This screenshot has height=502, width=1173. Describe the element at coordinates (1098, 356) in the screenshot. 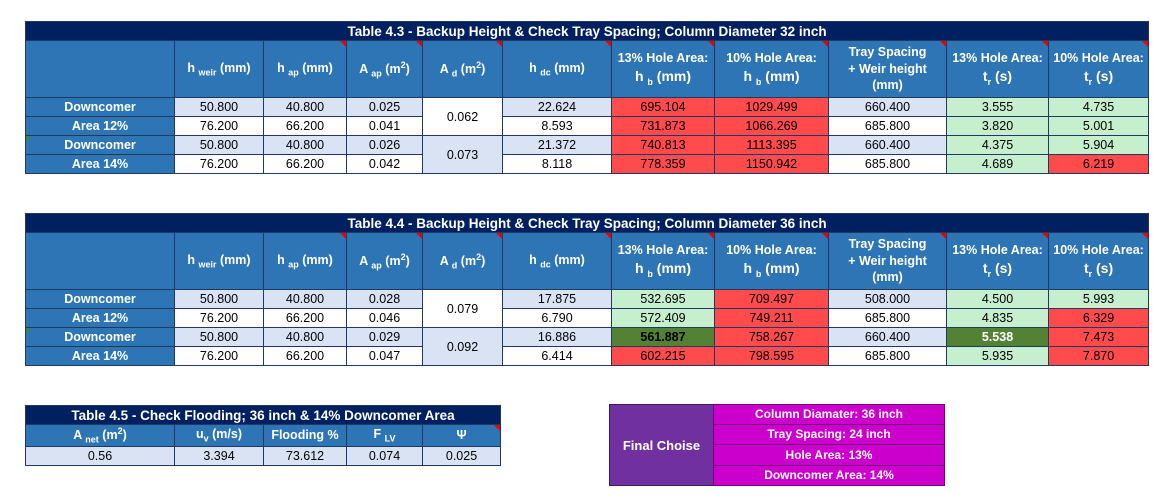

I see `cell: 7.870` at that location.